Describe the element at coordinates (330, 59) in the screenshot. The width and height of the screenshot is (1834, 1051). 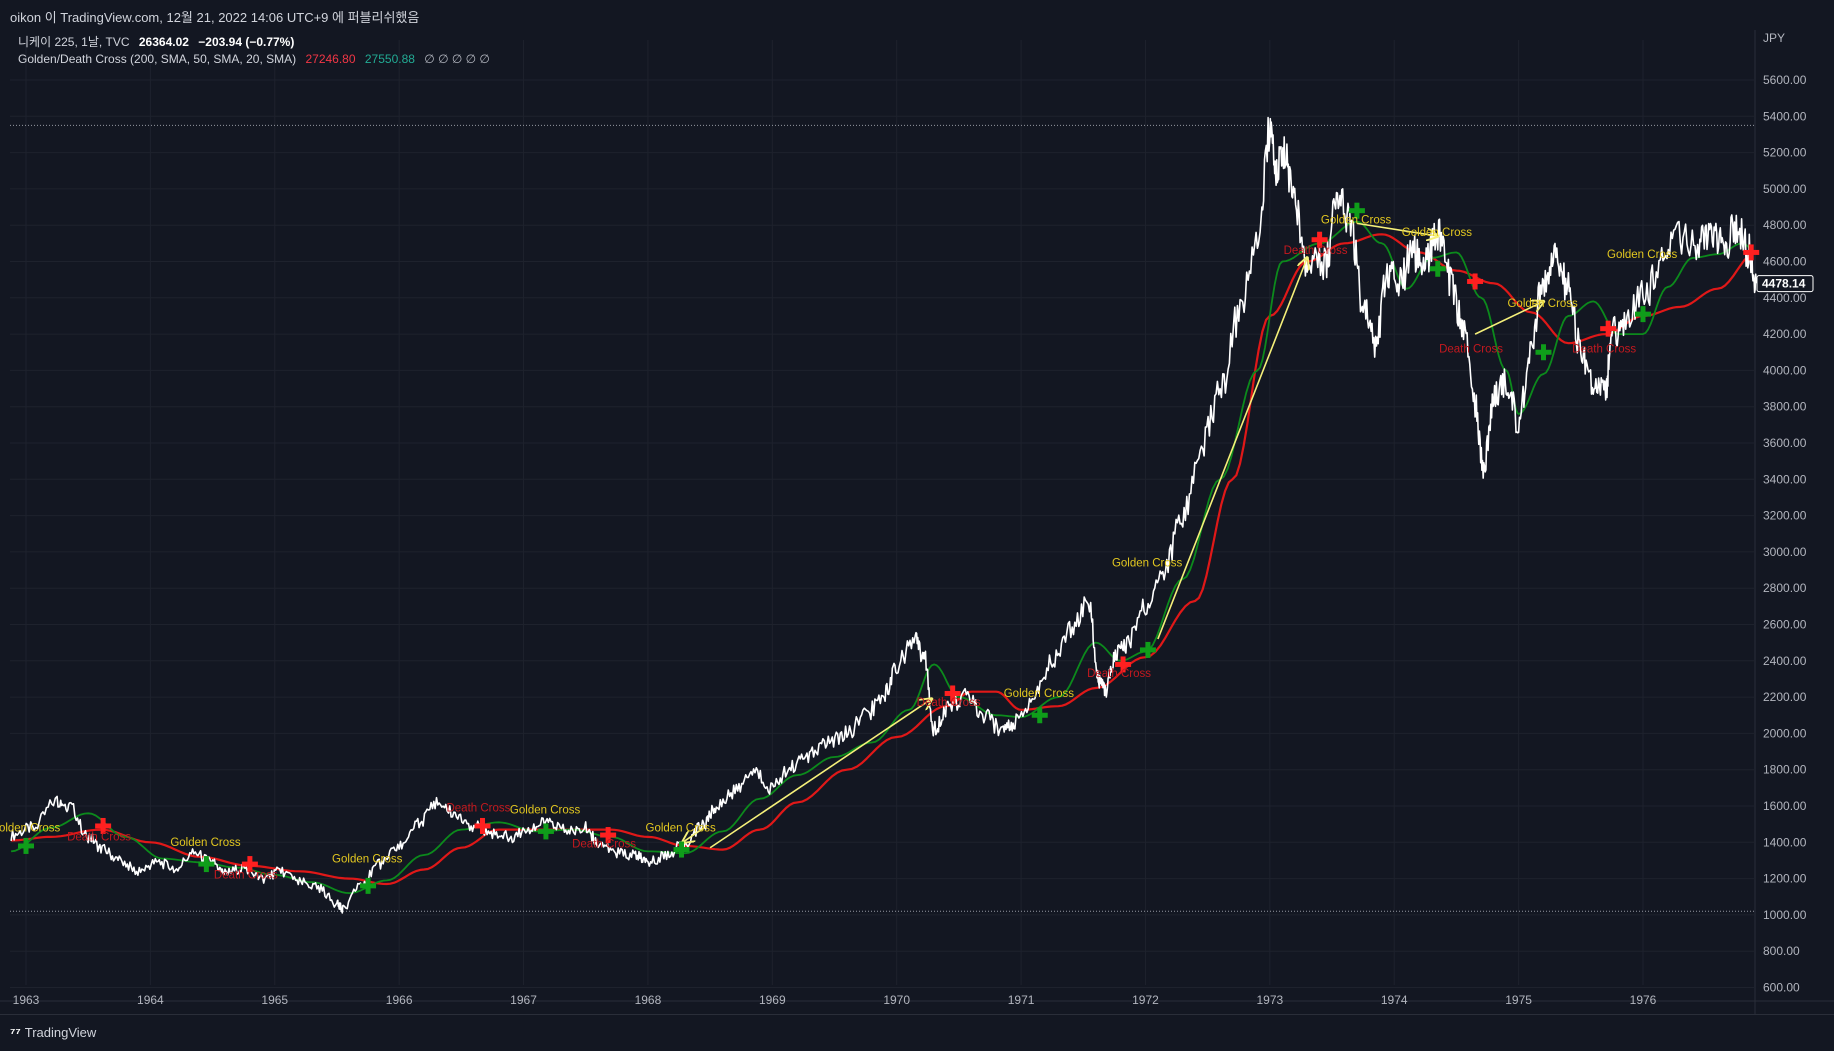
I see `indicator-value-slow: 27246.80` at that location.